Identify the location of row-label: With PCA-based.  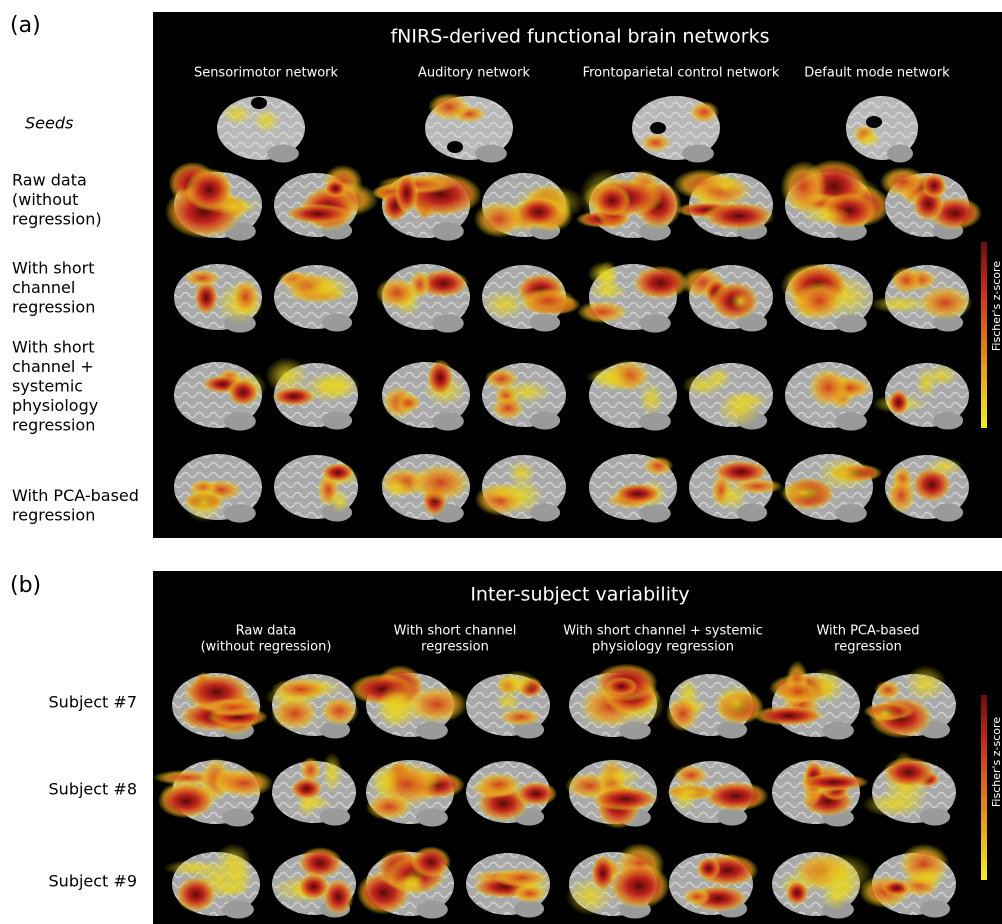
(75, 495).